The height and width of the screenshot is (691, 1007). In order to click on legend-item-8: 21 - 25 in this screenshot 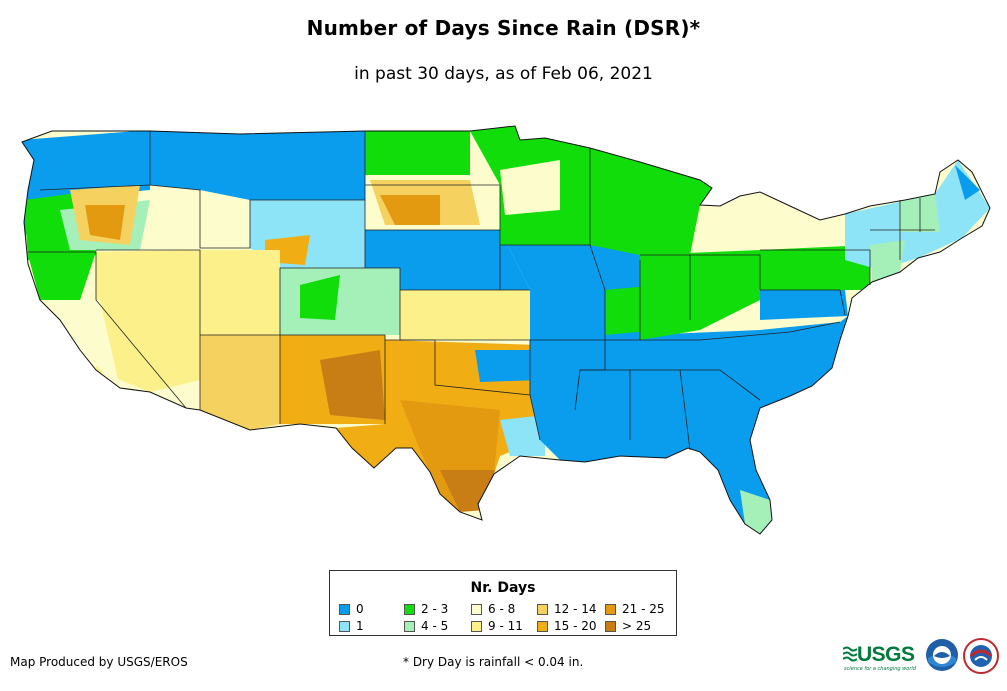, I will do `click(635, 609)`.